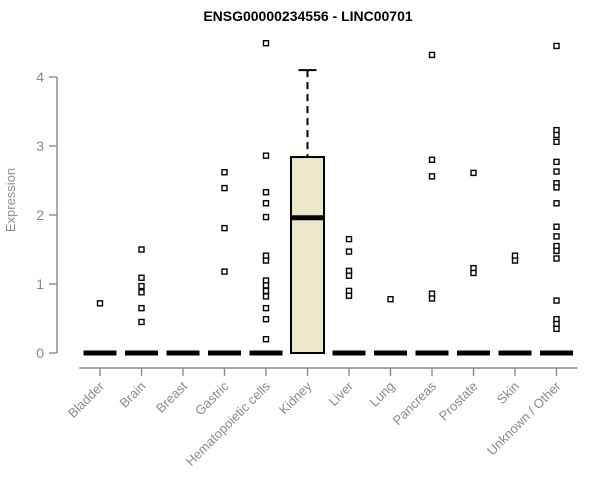  I want to click on x-category-label: Pancreas, so click(415, 403).